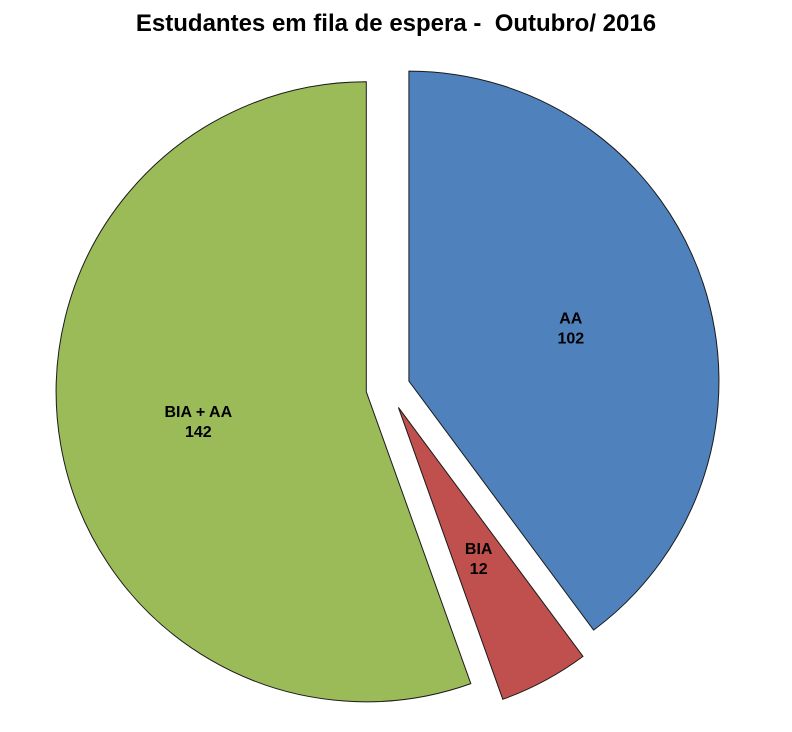 This screenshot has height=732, width=792. I want to click on slice-label-aa: AA 102, so click(570, 329).